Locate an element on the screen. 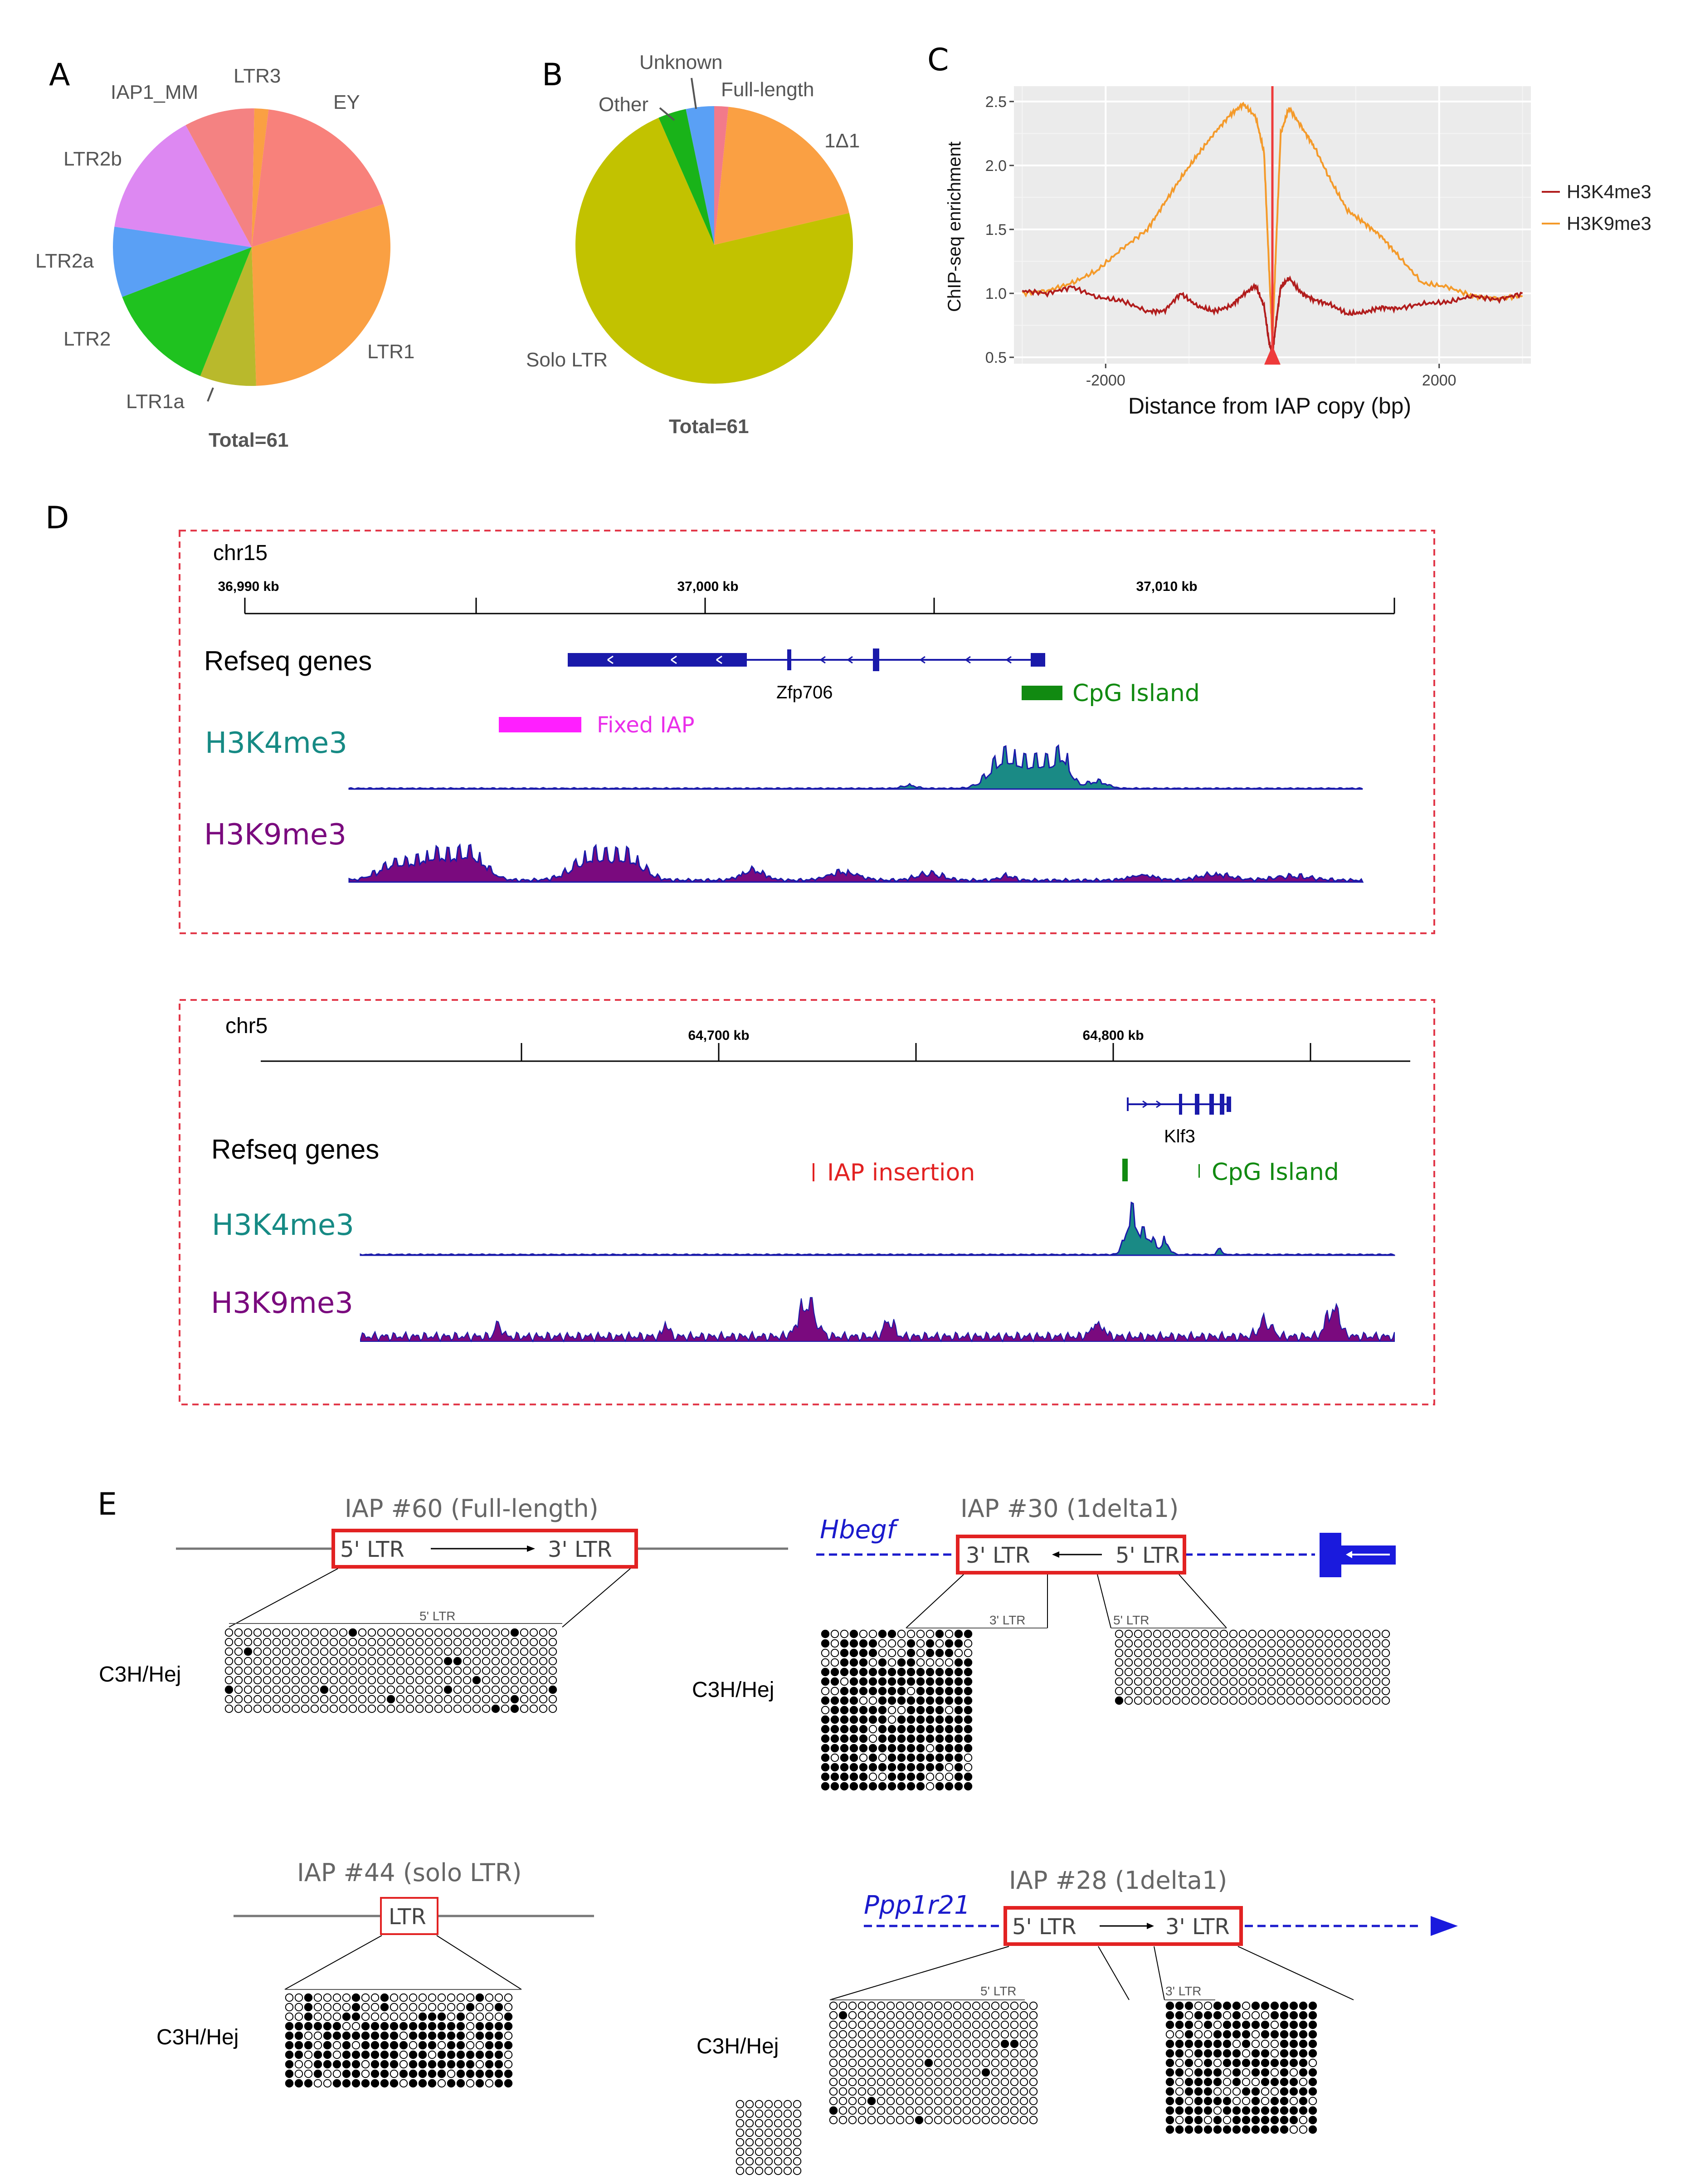  pie-chart-b is located at coordinates (714, 245).